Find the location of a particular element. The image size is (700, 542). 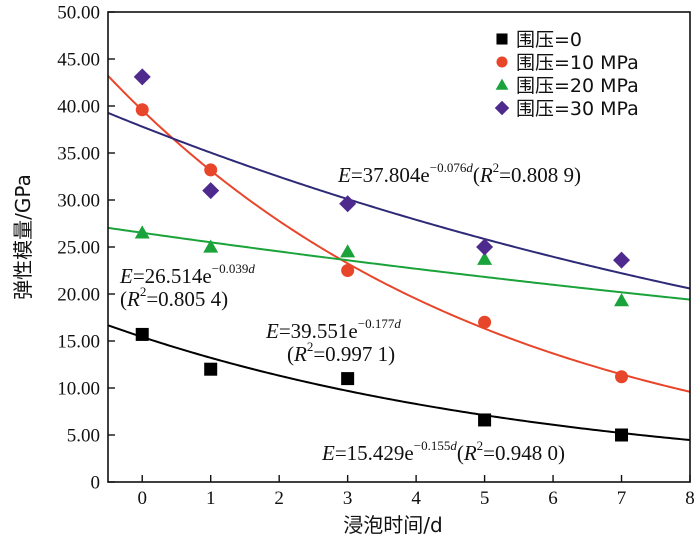

legend-label: 围压=0 is located at coordinates (549, 40).